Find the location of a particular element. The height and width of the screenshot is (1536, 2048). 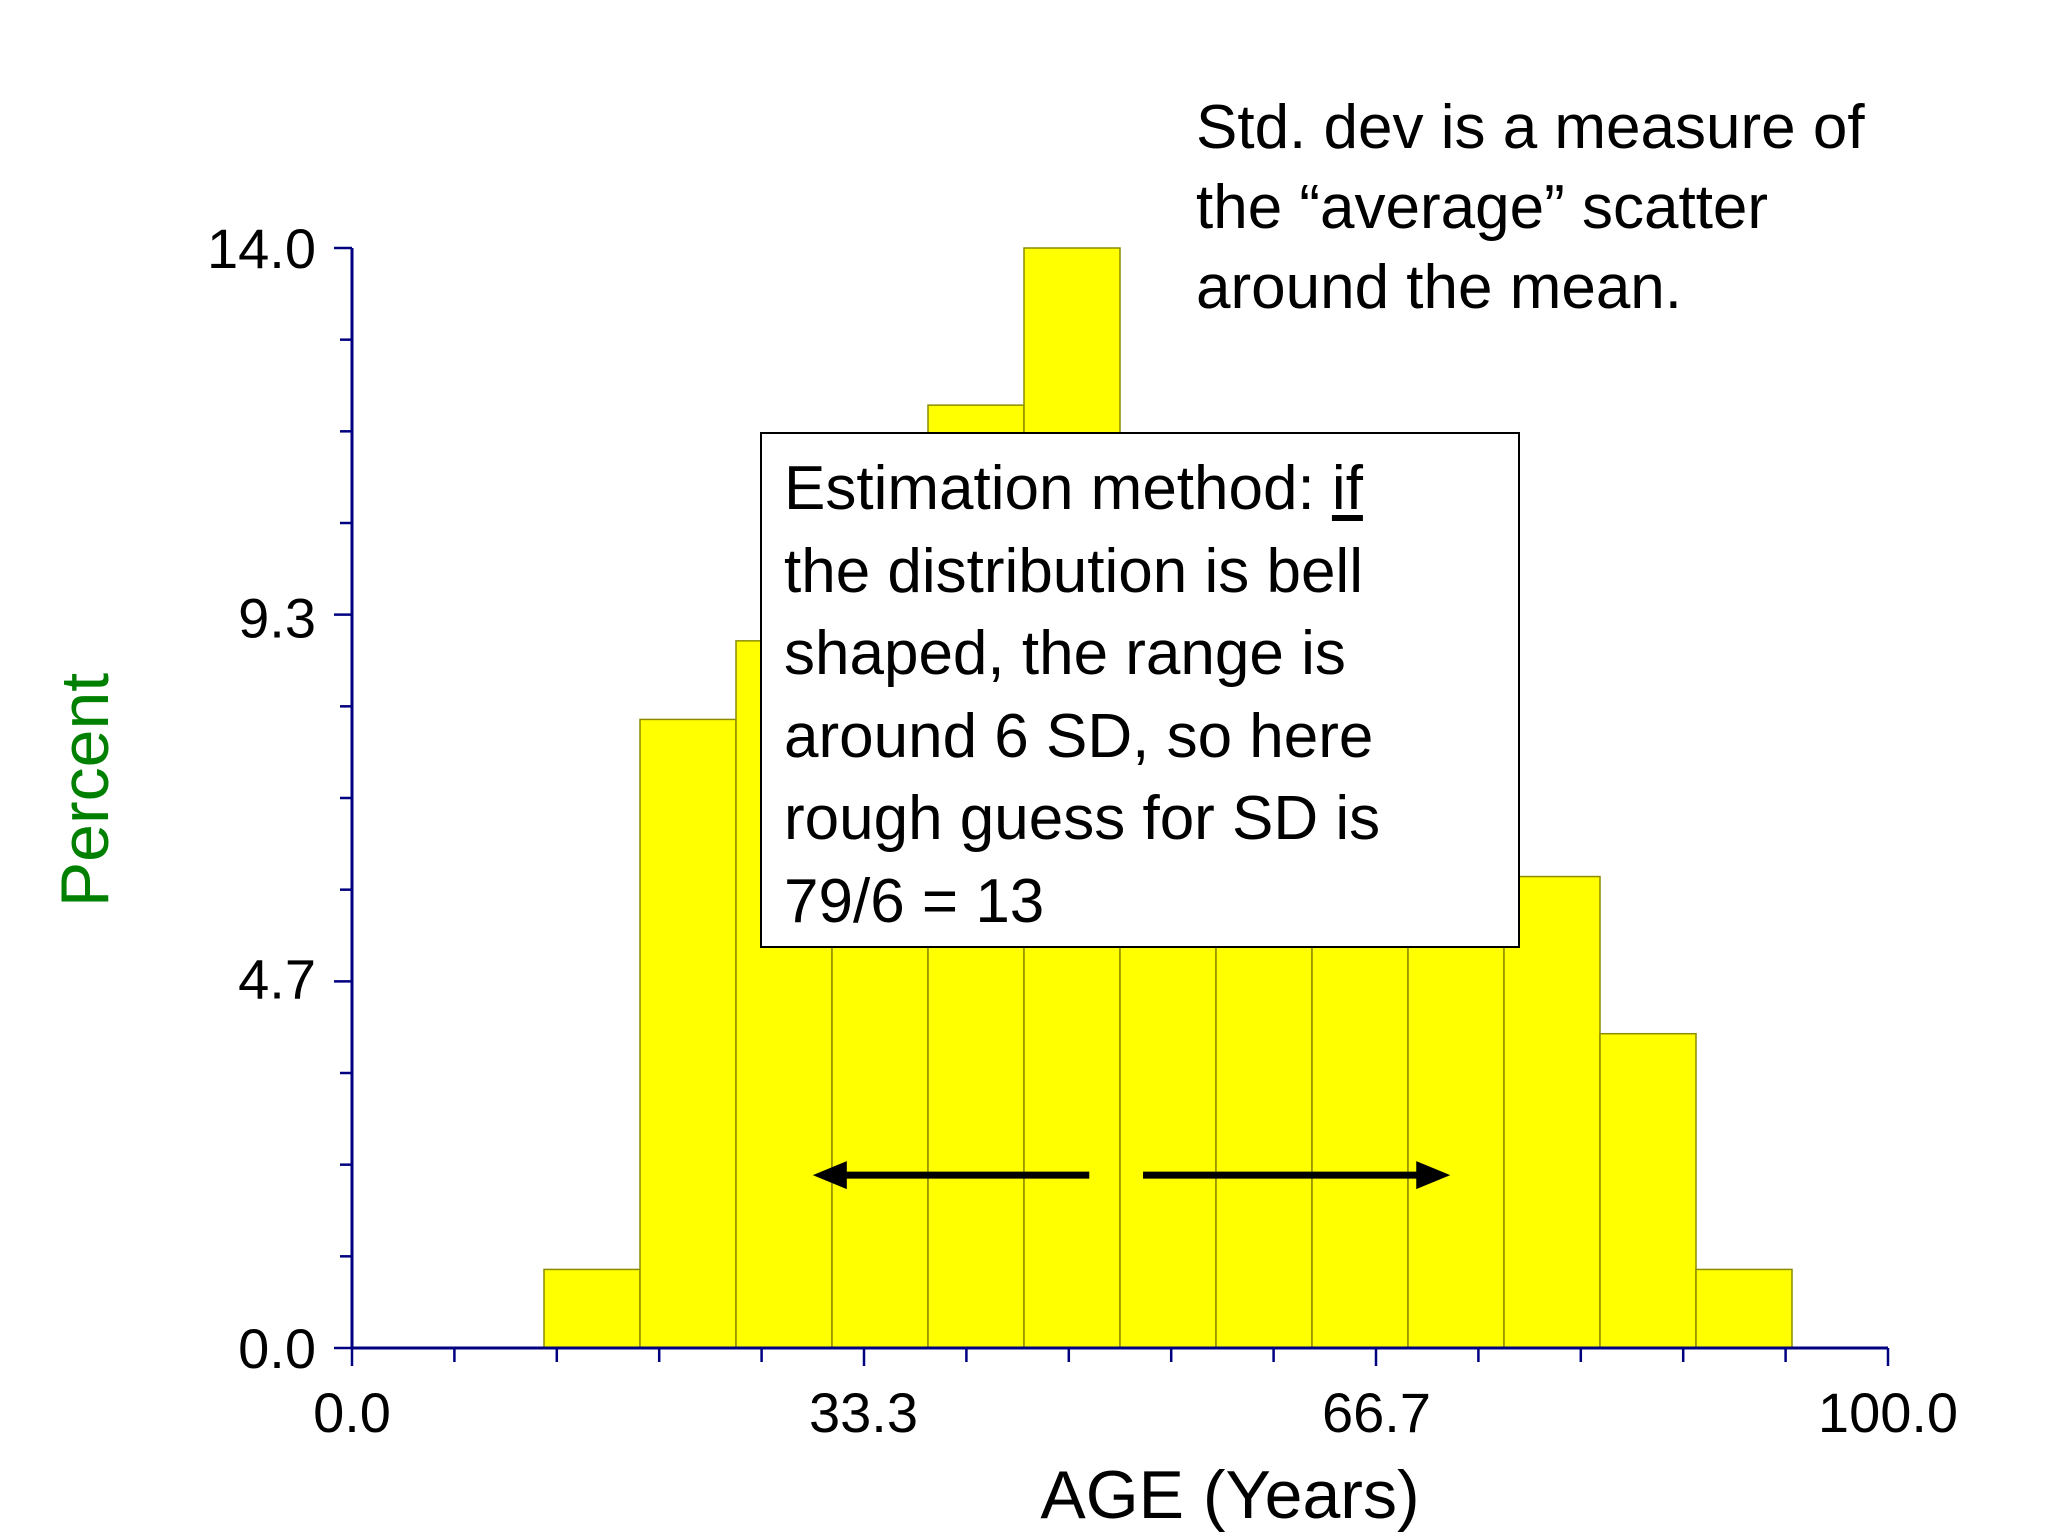

x-axis-title: AGE (Years) is located at coordinates (1229, 1495).